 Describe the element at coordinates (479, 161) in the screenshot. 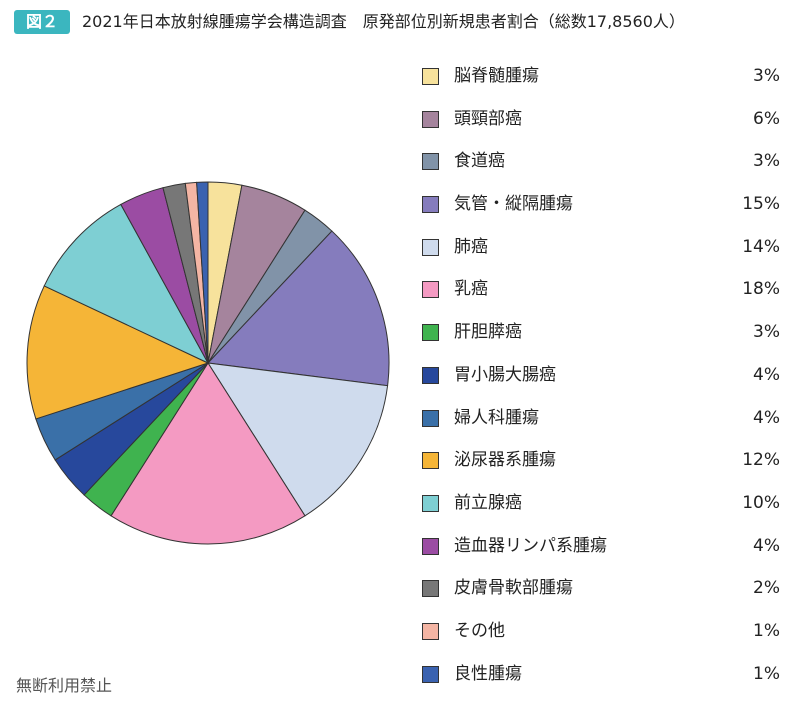

I see `legend-label: 食道癌` at that location.